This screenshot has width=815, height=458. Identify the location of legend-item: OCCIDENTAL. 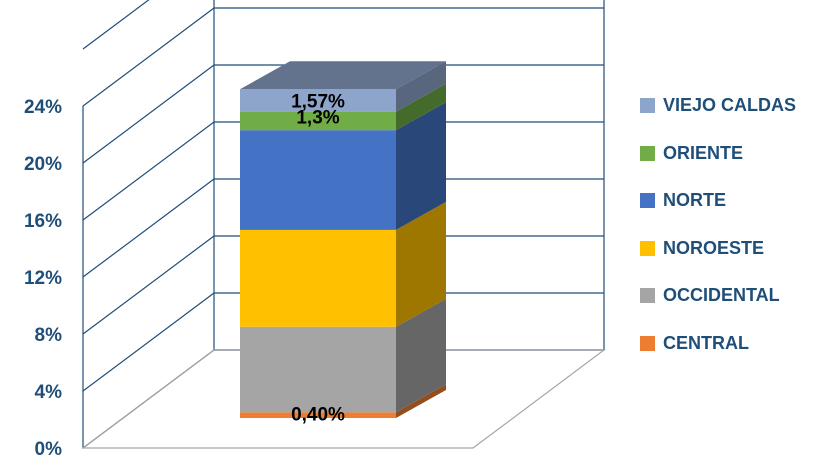
(718, 296).